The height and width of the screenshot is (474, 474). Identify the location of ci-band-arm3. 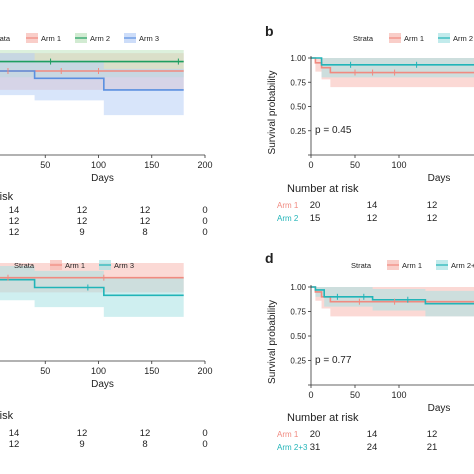
(92, 84).